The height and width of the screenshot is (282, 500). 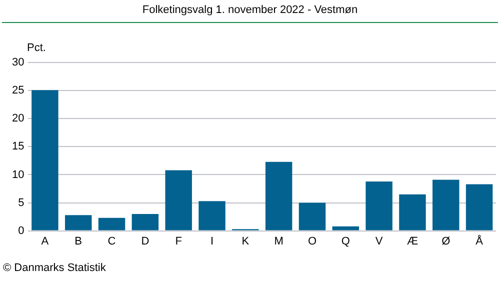 I want to click on y-tick-label: 10, so click(x=18, y=174).